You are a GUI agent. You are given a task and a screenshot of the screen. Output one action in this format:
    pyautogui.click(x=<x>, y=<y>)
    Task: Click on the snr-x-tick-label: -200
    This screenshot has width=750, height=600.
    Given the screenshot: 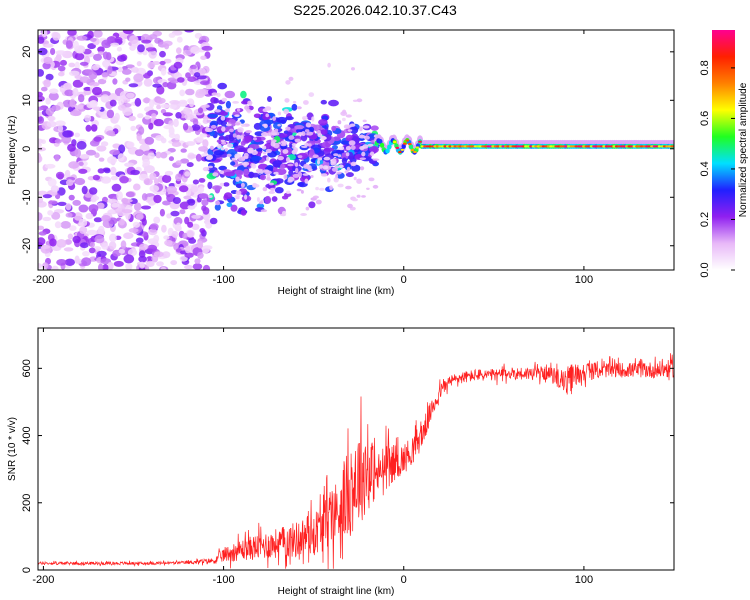 What is the action you would take?
    pyautogui.click(x=43, y=580)
    